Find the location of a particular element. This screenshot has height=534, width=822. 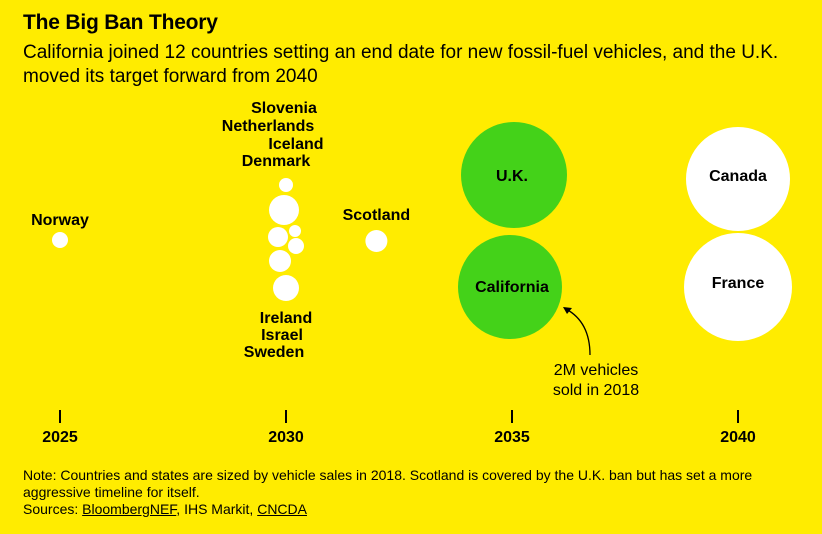

source-ihs: IHS Markit is located at coordinates (217, 509).